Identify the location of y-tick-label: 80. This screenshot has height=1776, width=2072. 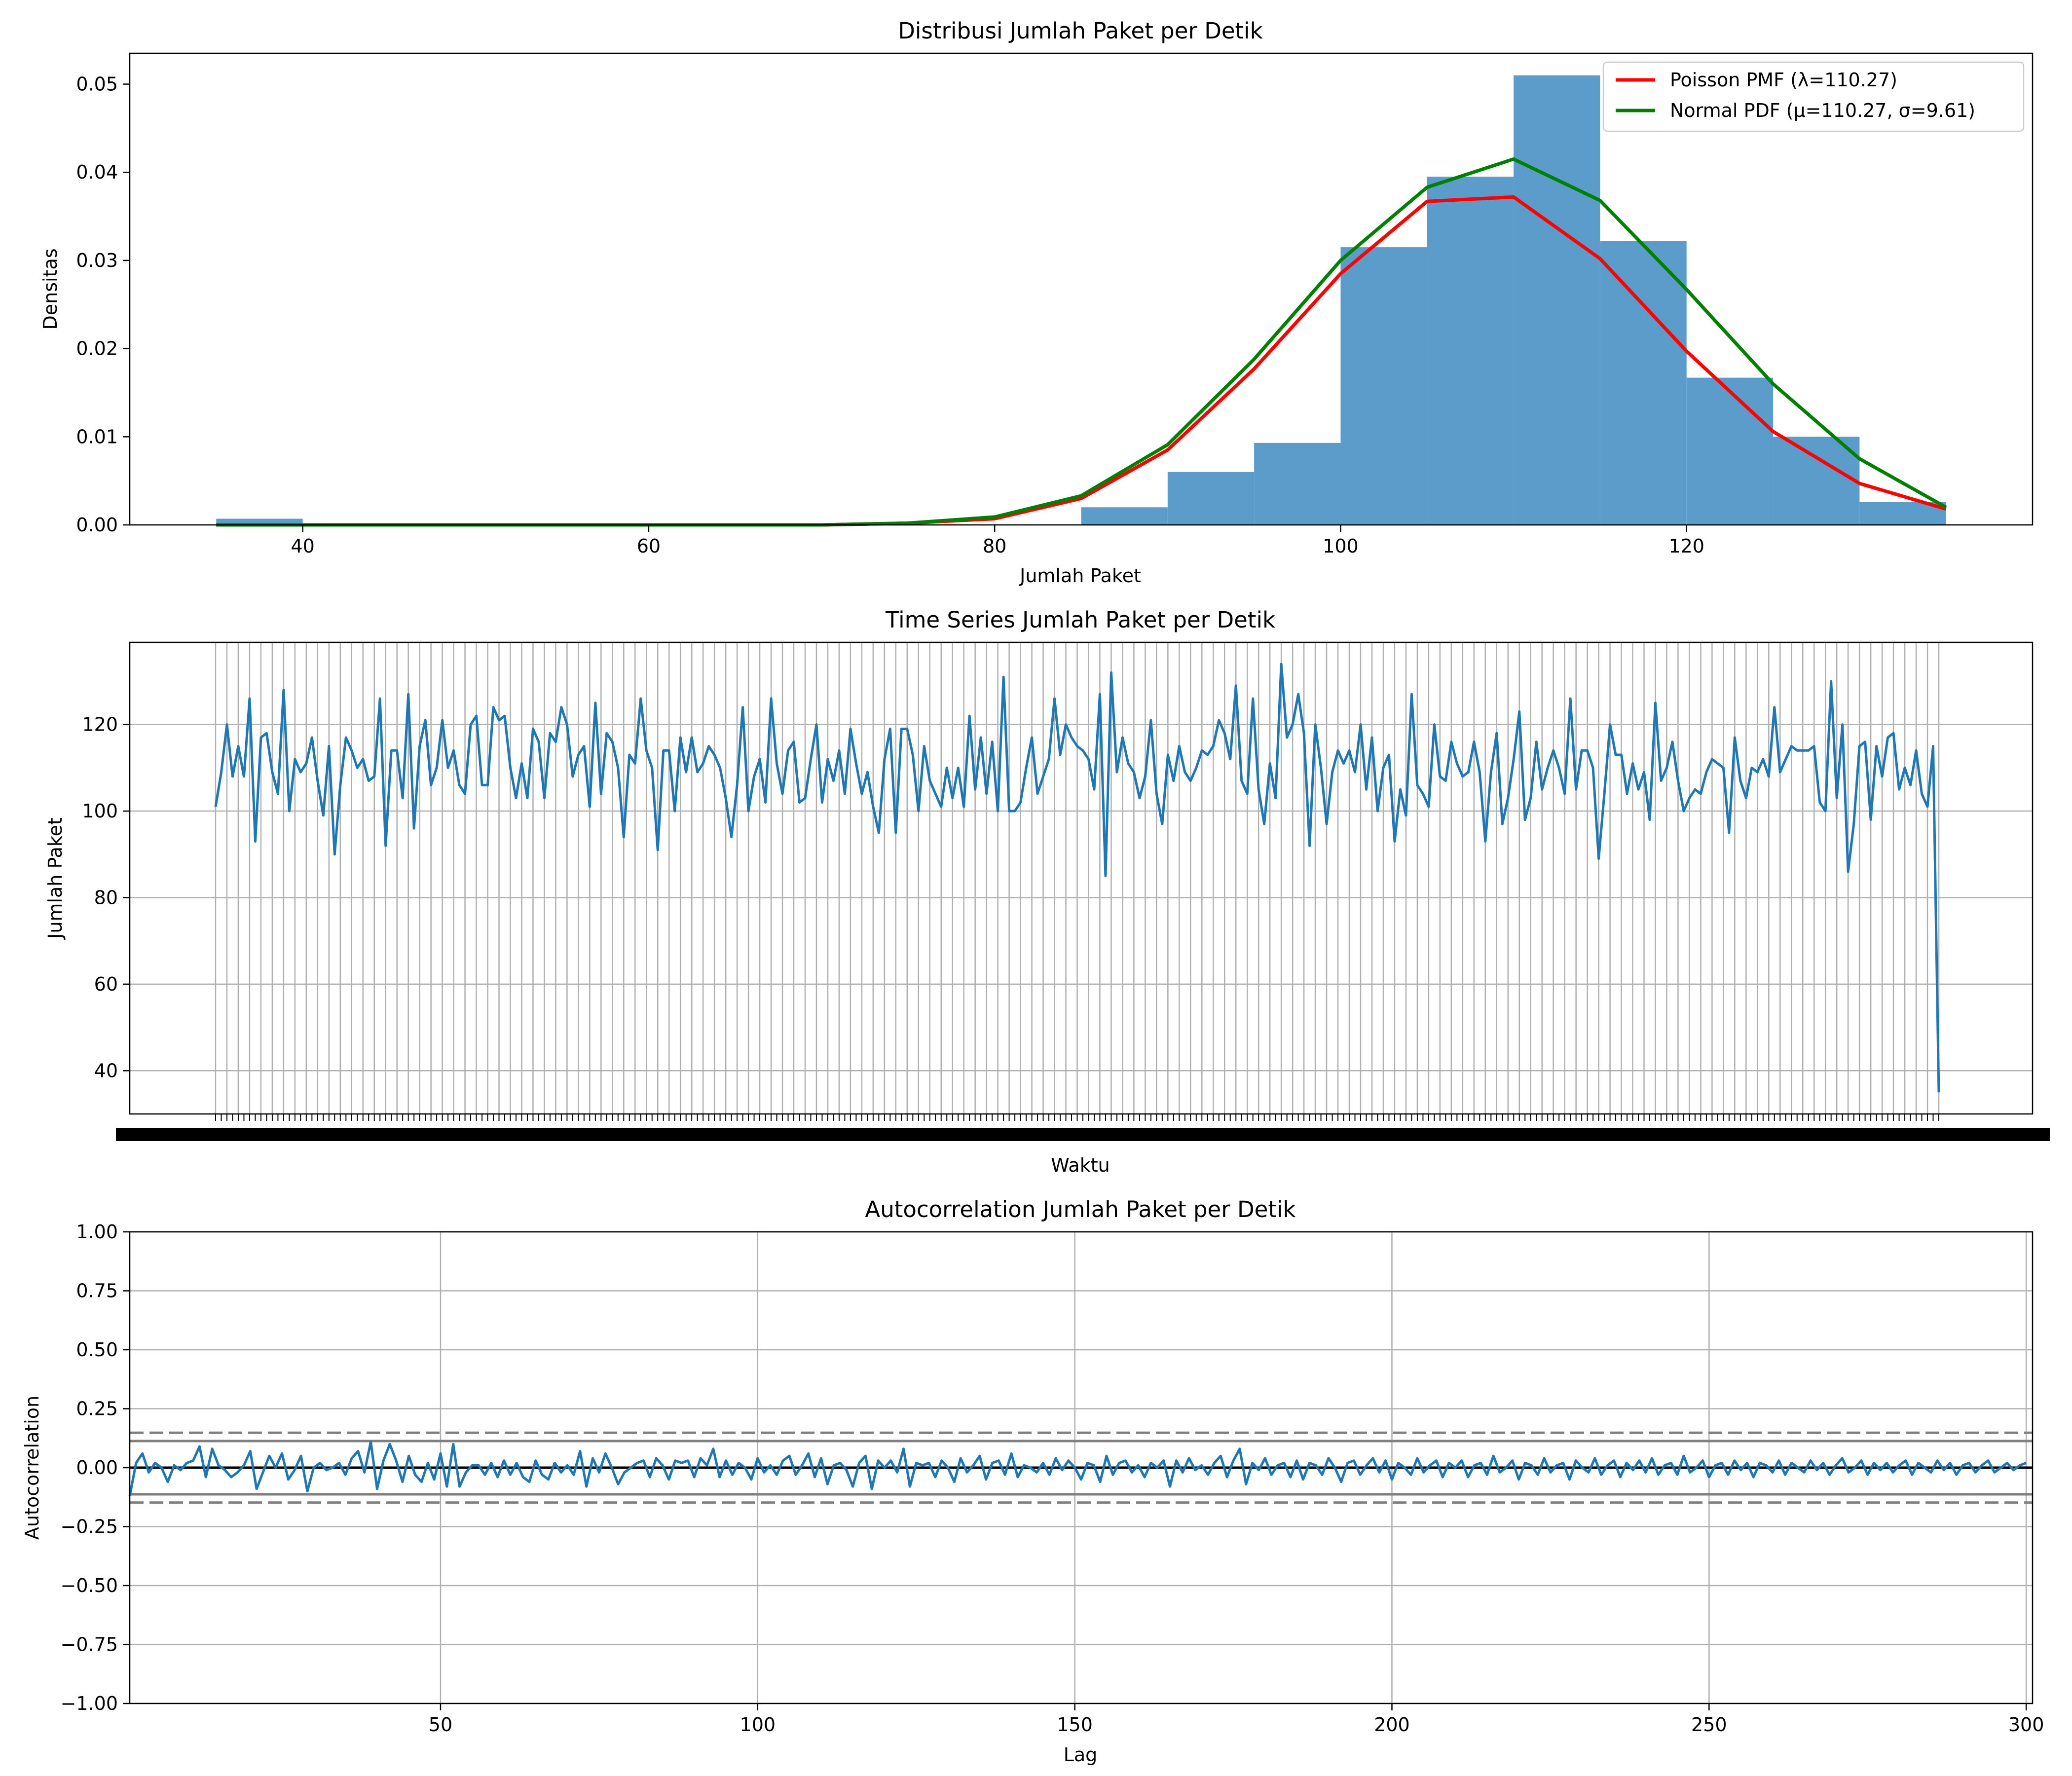
(106, 898).